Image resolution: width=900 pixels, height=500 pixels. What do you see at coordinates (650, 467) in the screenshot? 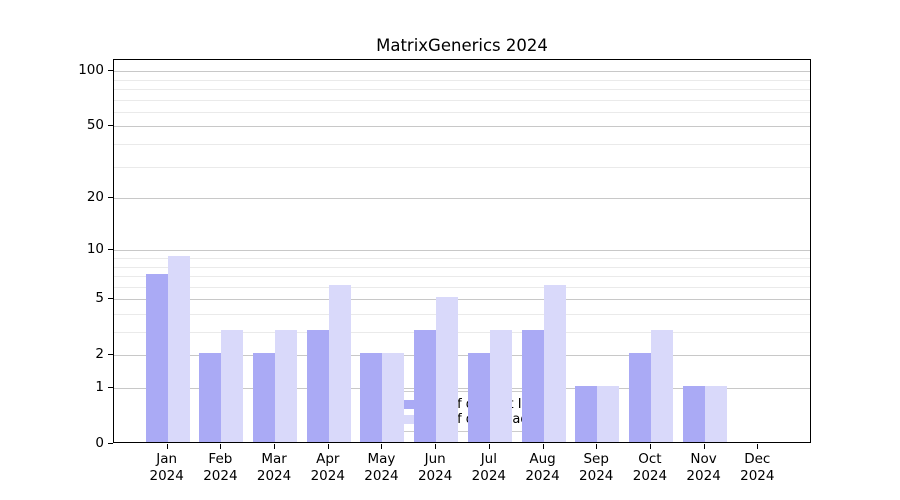
I see `x-tick-label: Oct 2024` at bounding box center [650, 467].